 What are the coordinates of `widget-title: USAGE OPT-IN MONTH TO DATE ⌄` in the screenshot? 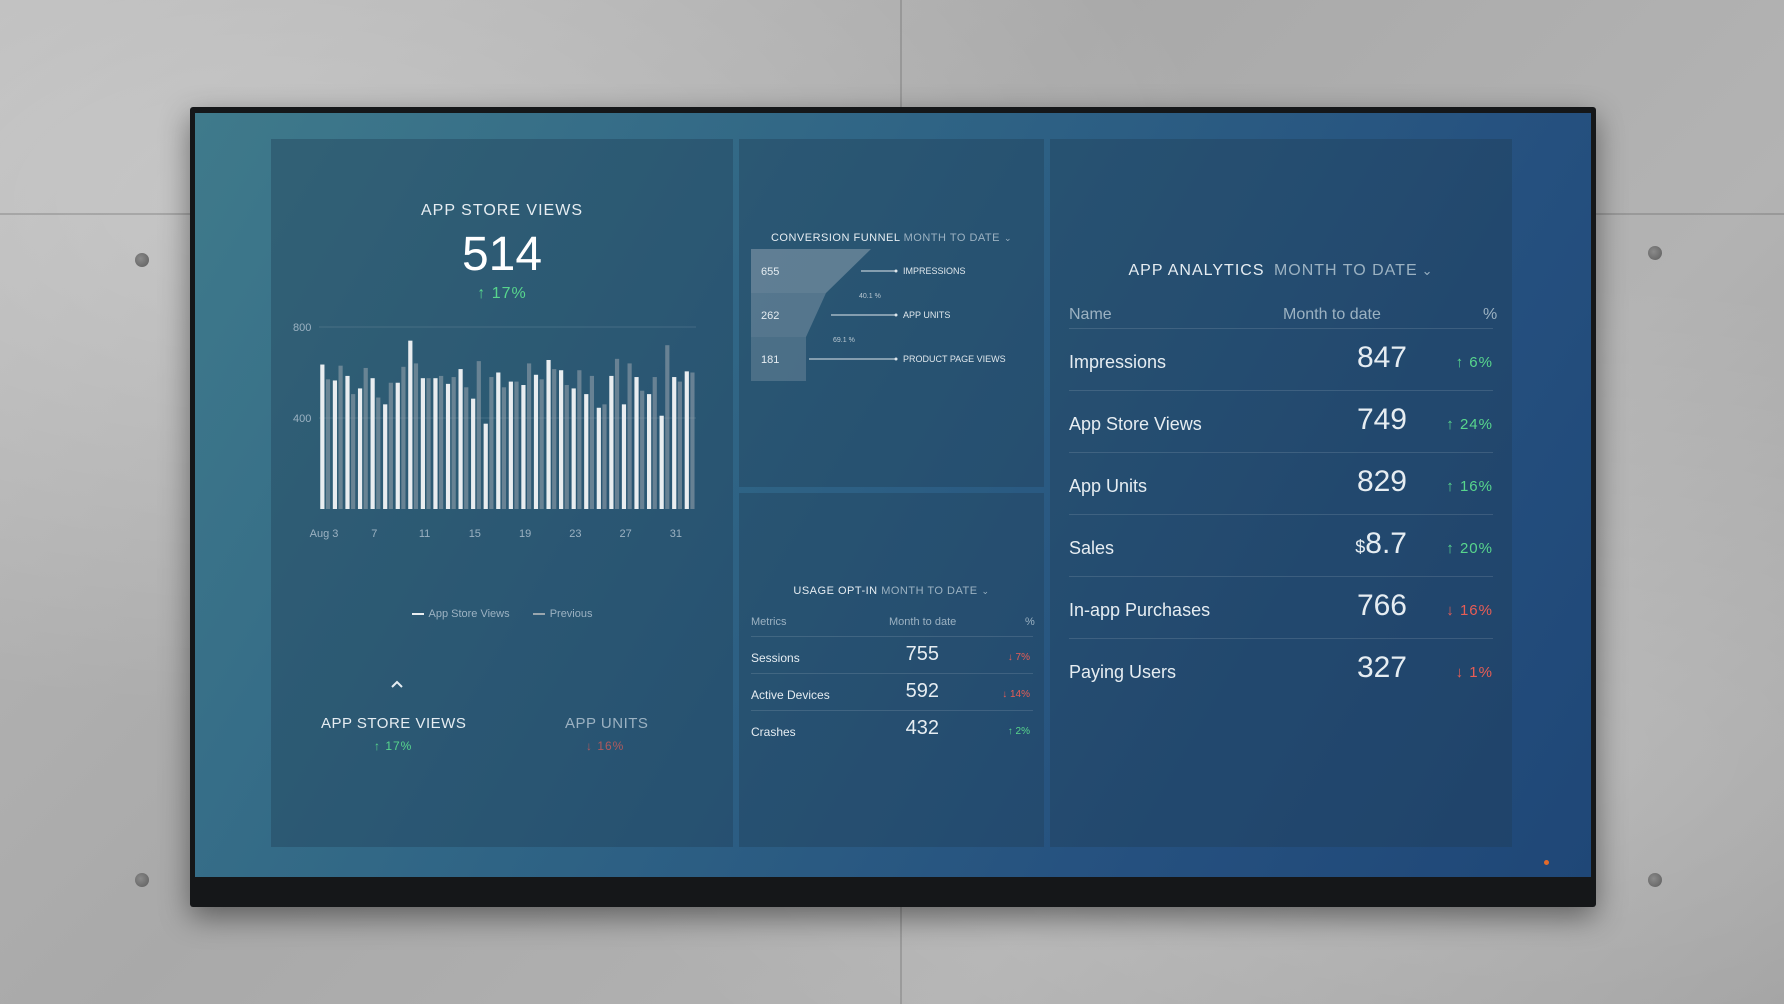 It's located at (891, 591).